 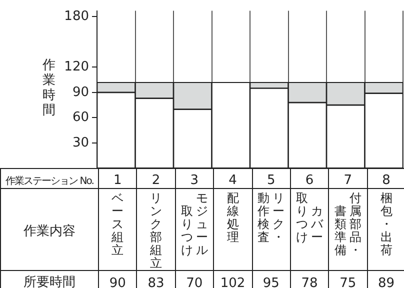 I want to click on x-tick-label: 3, so click(x=194, y=180).